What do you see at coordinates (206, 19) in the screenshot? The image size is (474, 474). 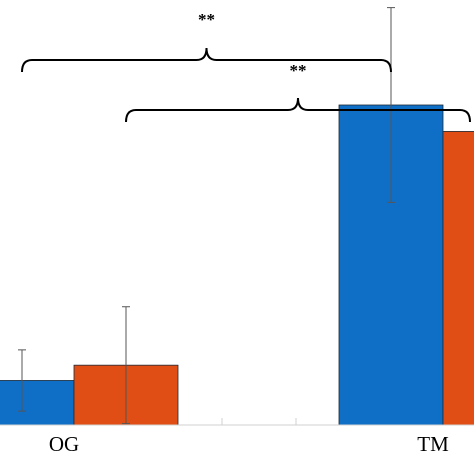 I see `significance-label-1: **` at bounding box center [206, 19].